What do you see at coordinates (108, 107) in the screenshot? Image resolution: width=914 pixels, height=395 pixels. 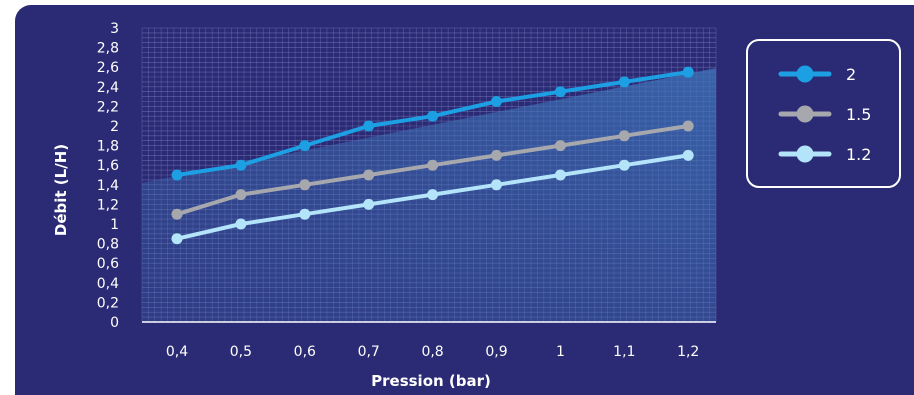 I see `y-tick-label: 2,2` at bounding box center [108, 107].